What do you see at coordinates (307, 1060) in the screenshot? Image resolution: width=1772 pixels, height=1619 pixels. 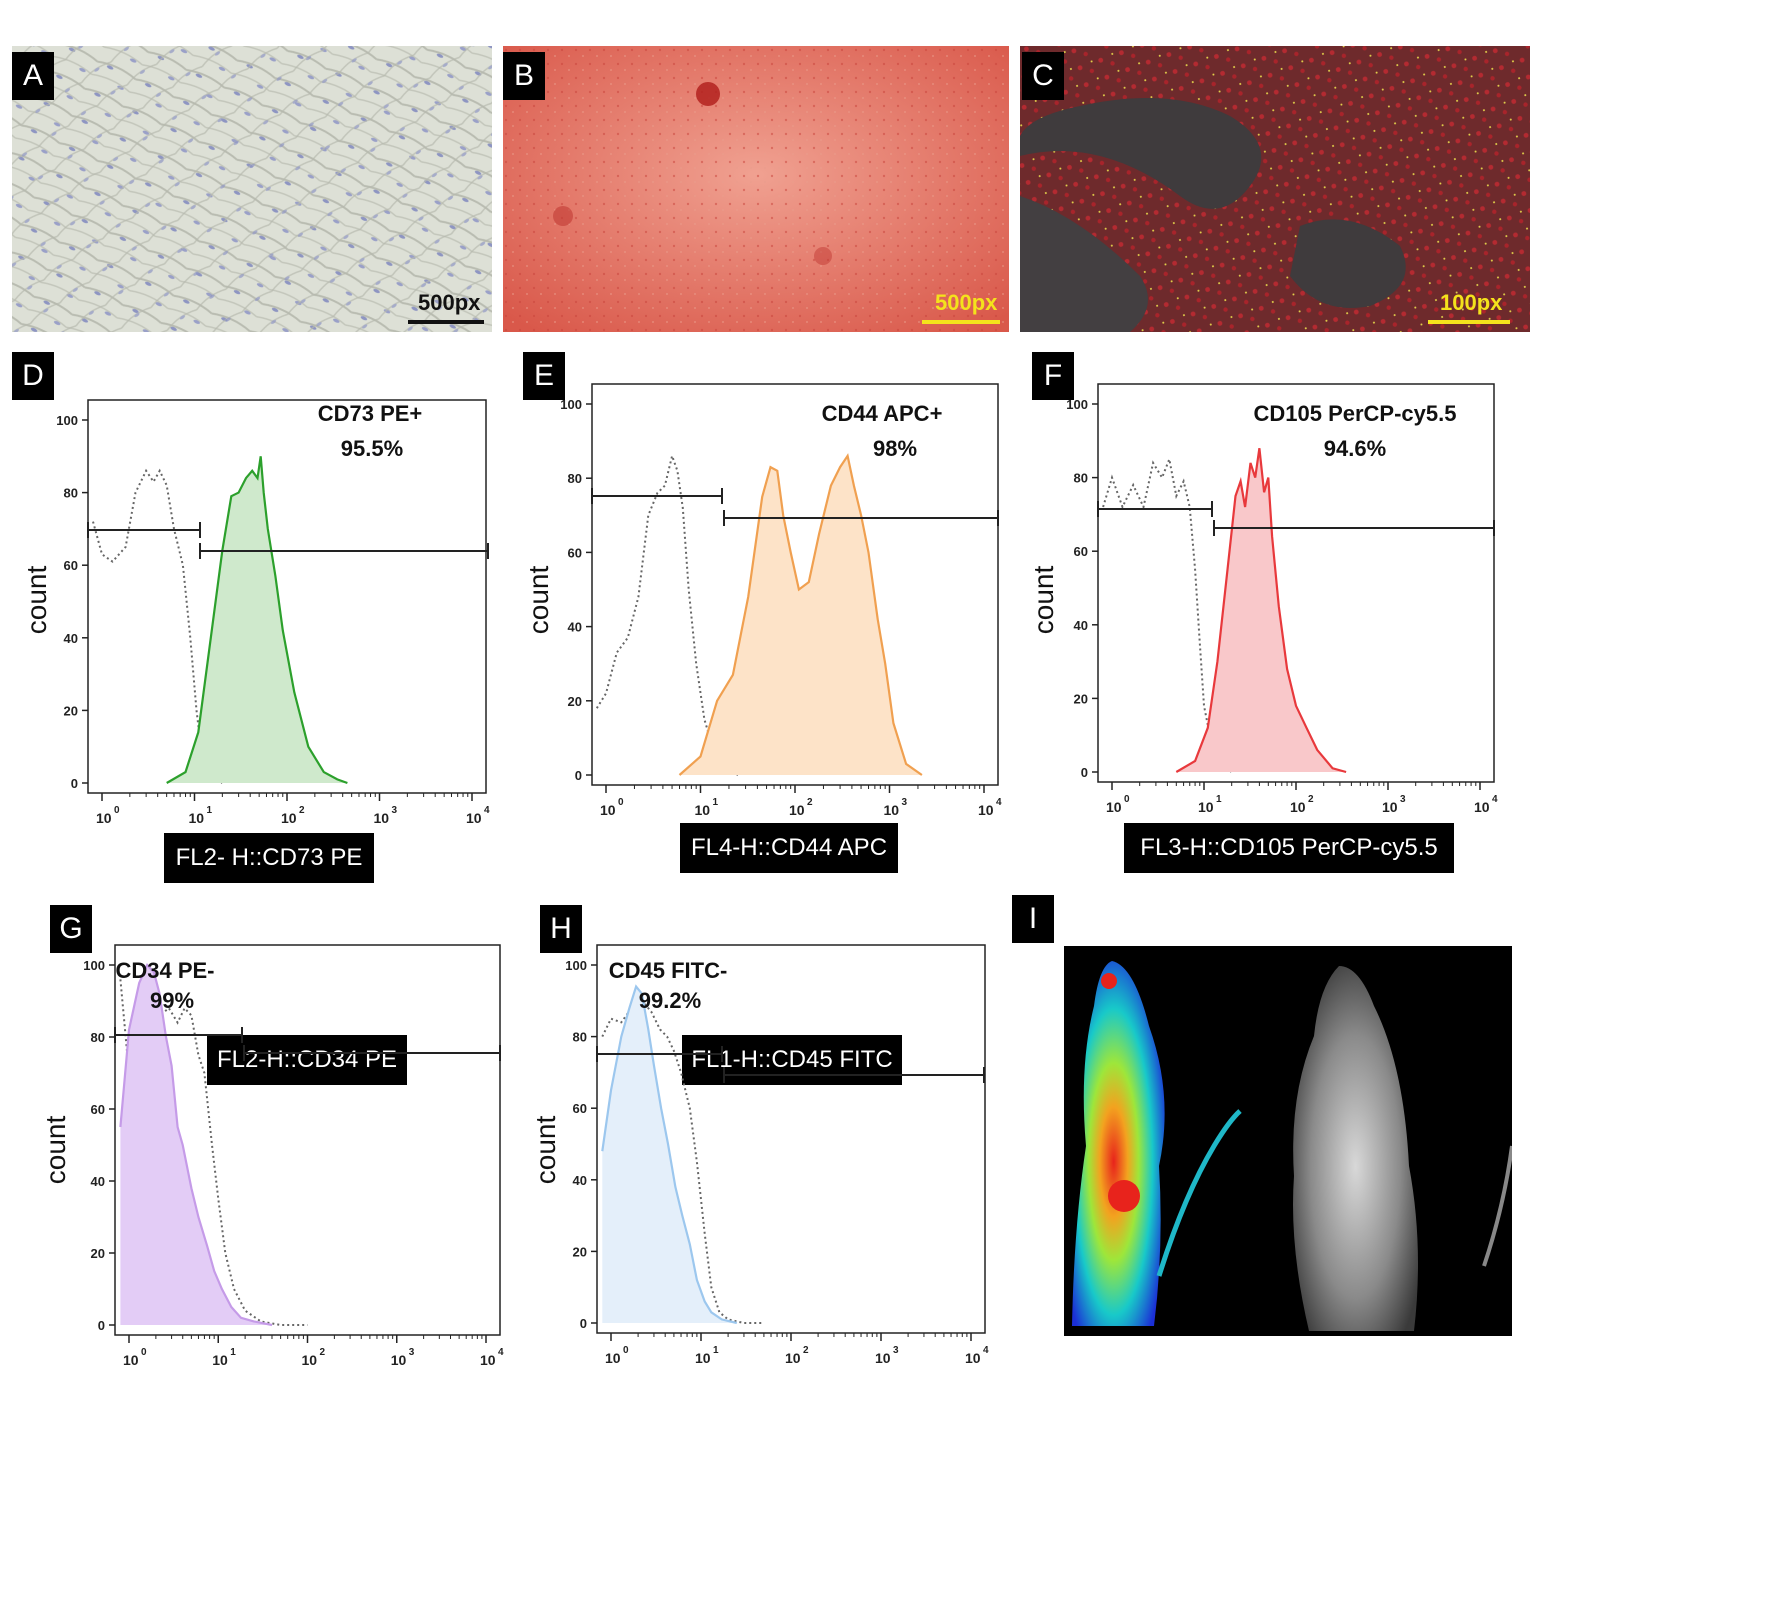 I see `x-axis-label: FL2-H::CD34 PE` at bounding box center [307, 1060].